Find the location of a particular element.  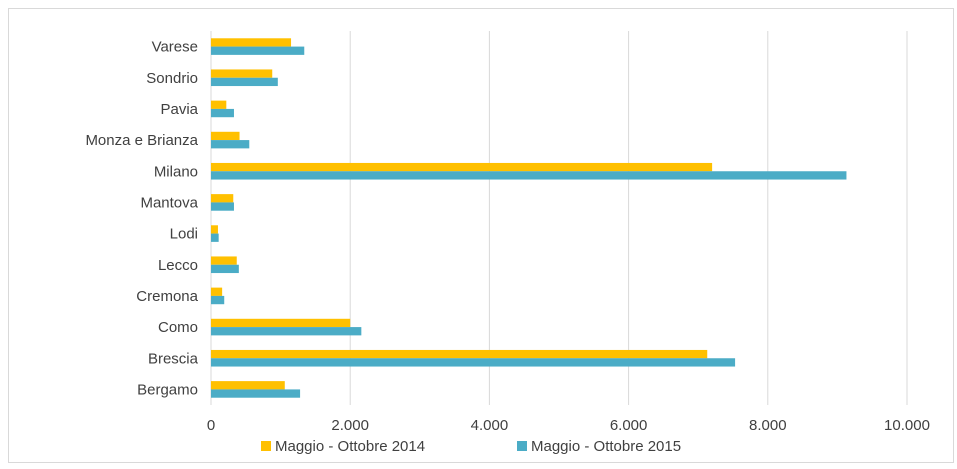

x-tick-label: 2.000 is located at coordinates (350, 425).